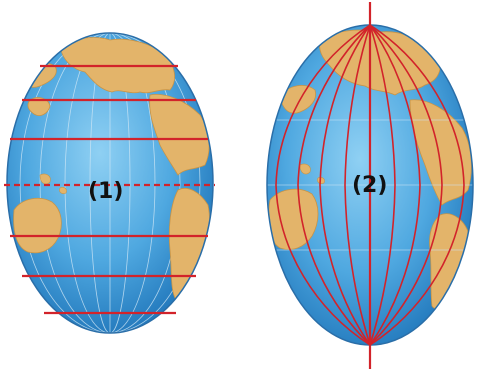 The image size is (477, 371). Describe the element at coordinates (298, 99) in the screenshot. I see `globe-2-land-northwest` at that location.